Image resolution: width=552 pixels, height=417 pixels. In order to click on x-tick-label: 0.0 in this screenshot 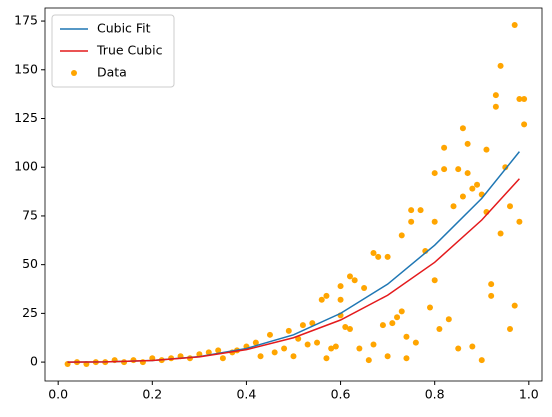, I will do `click(58, 394)`.